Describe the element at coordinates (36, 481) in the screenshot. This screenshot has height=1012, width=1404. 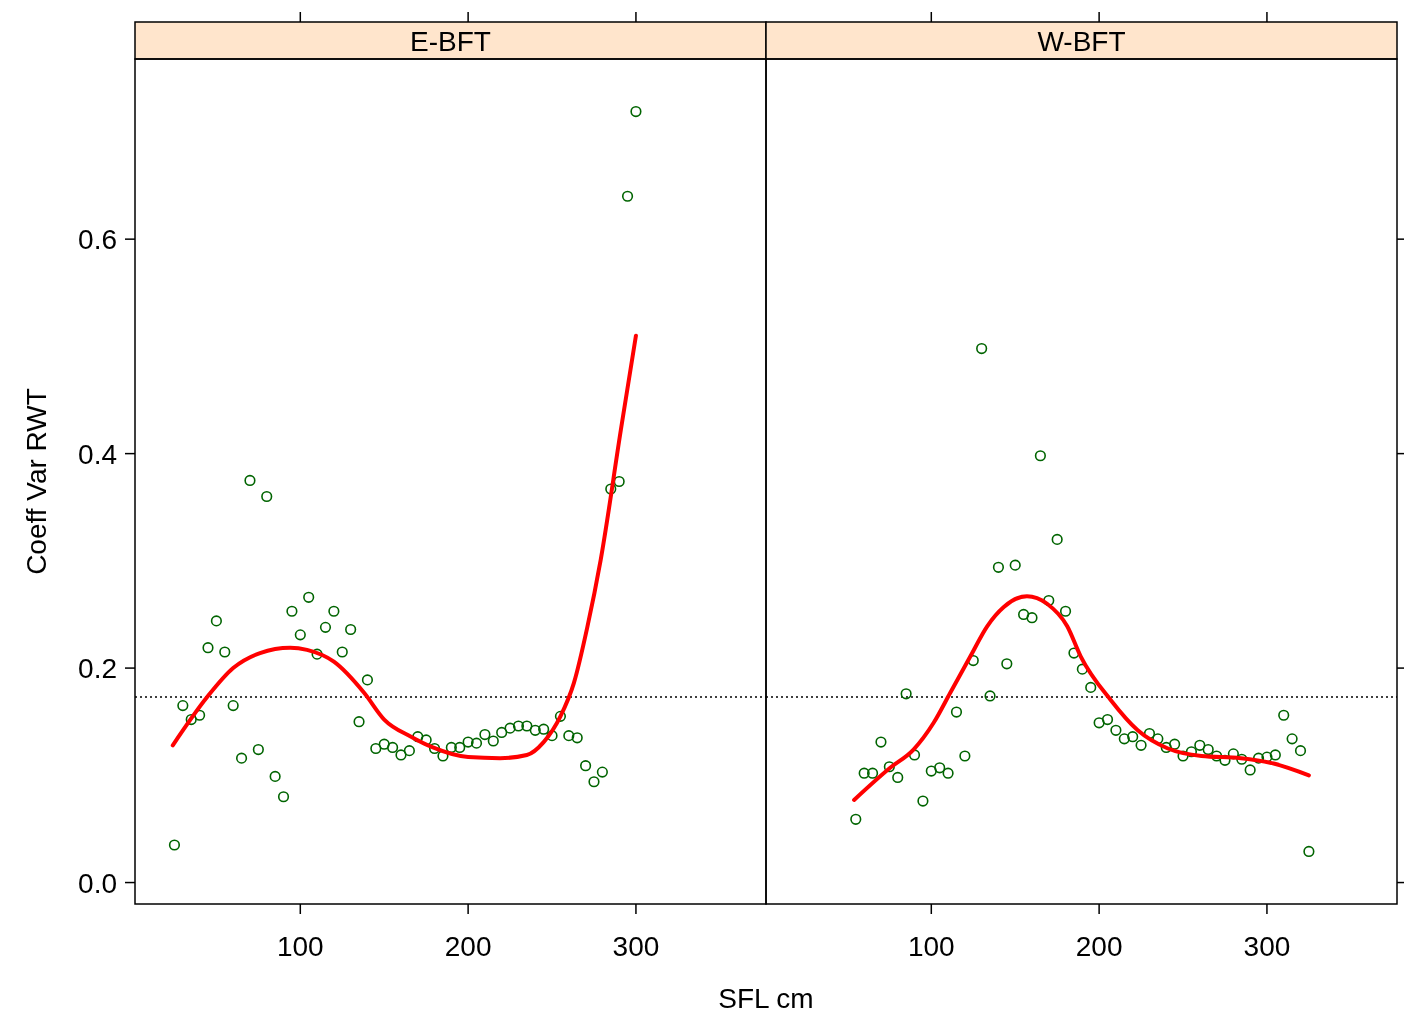
I see `y-axis-title: Coeff Var RWT` at that location.